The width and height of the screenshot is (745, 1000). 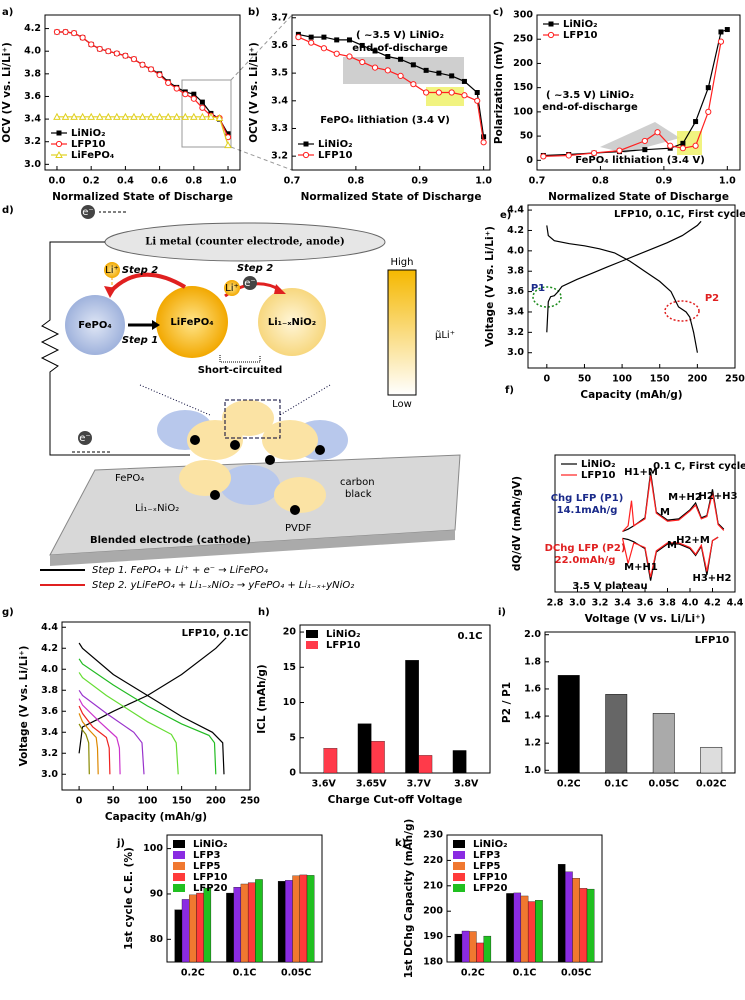 What do you see at coordinates (523, 87) in the screenshot?
I see `y-tick-label: 150` at bounding box center [523, 87].